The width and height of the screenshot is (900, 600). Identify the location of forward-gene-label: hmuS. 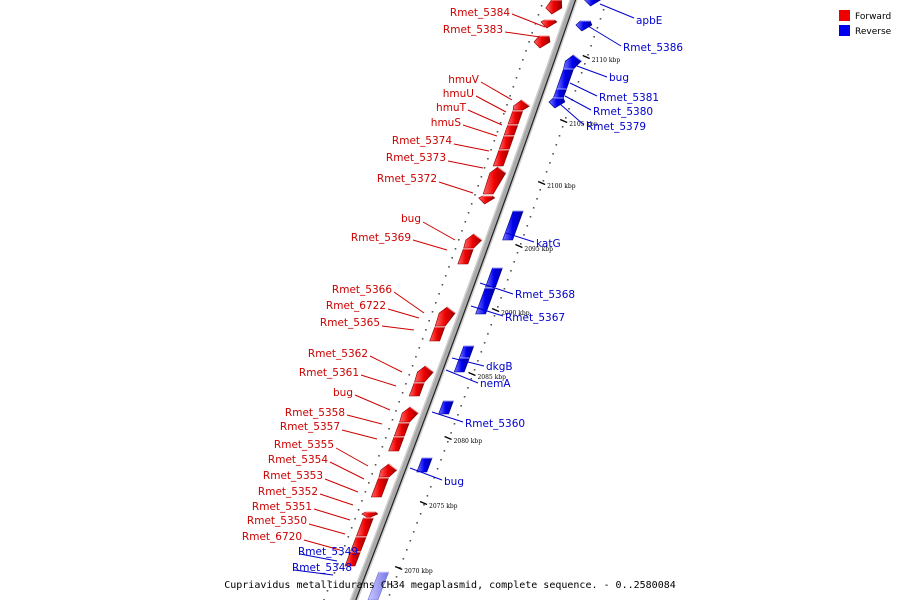
(446, 123).